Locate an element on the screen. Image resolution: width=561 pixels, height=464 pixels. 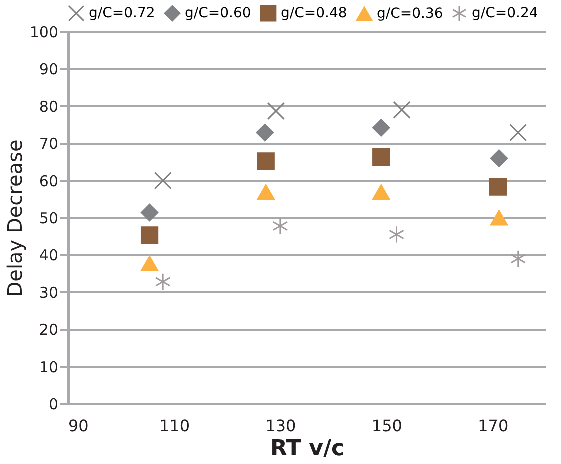
y-tick-label: 70 is located at coordinates (48, 144).